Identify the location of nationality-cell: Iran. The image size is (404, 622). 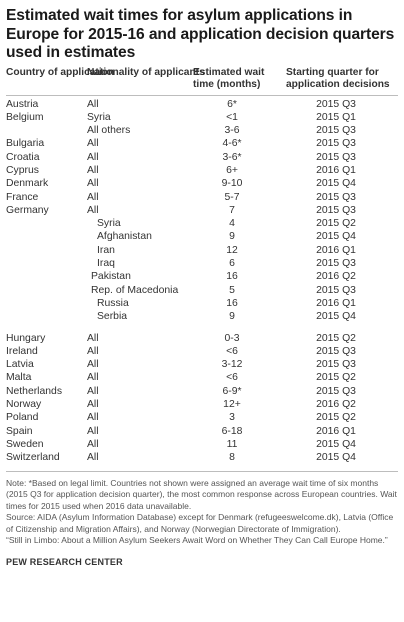
(106, 250).